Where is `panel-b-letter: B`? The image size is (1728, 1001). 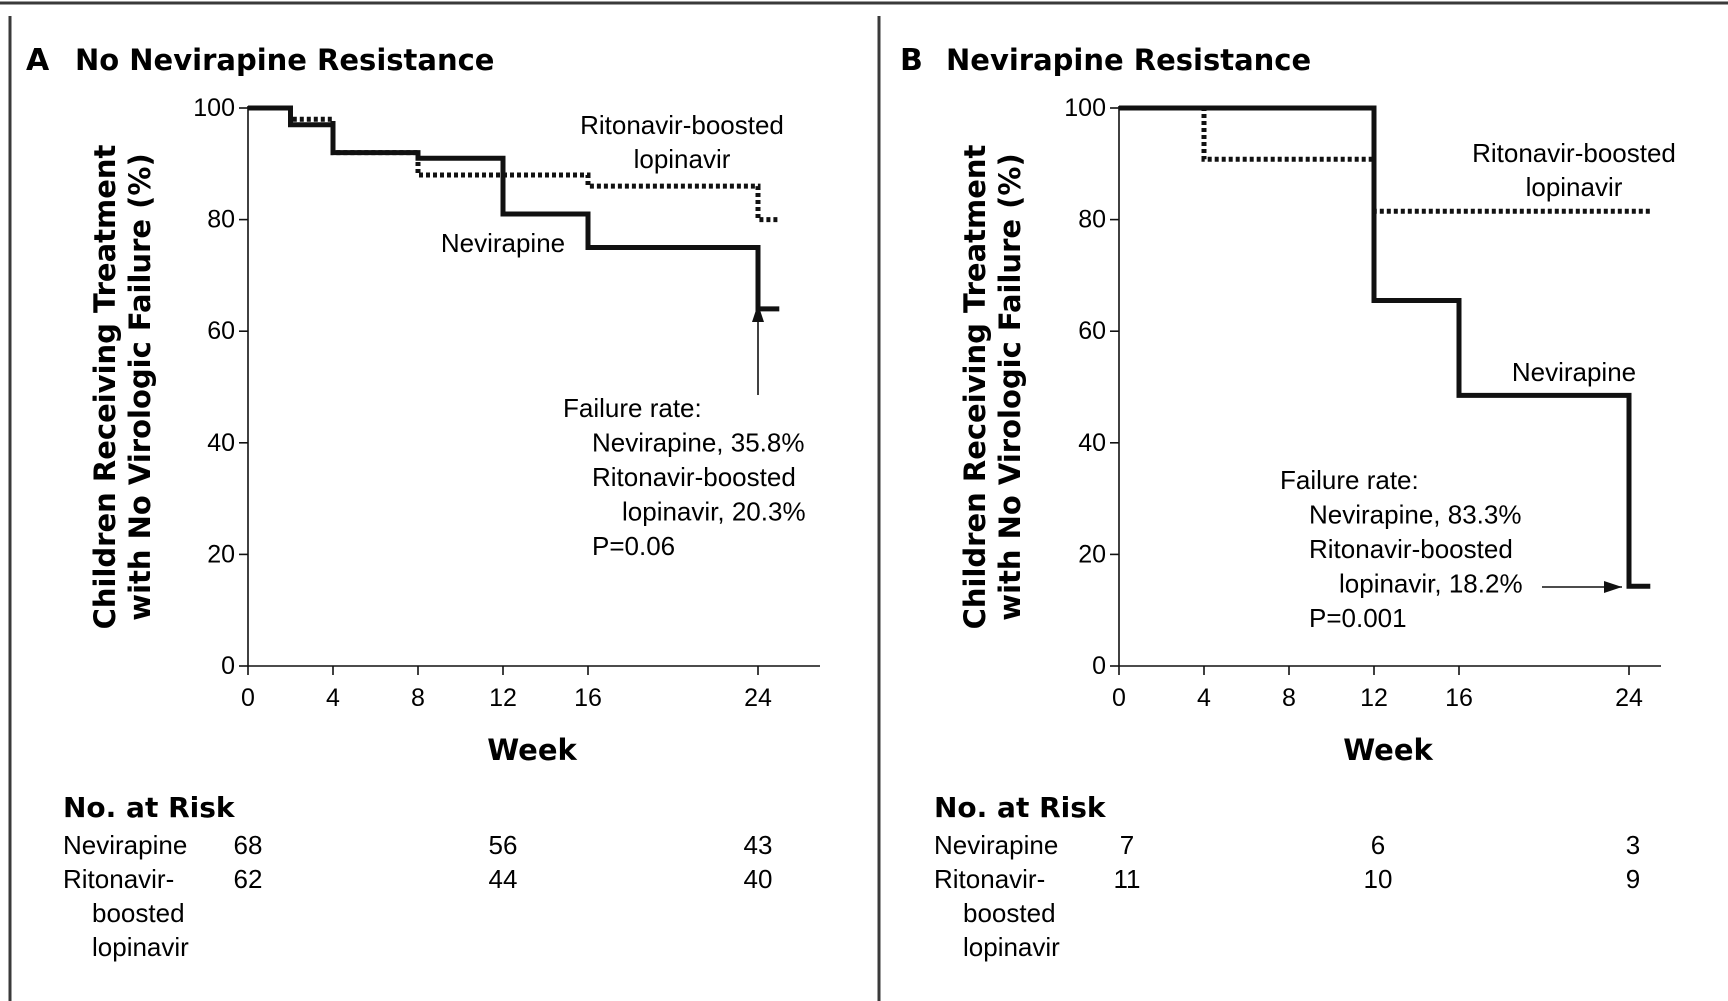
panel-b-letter: B is located at coordinates (911, 60).